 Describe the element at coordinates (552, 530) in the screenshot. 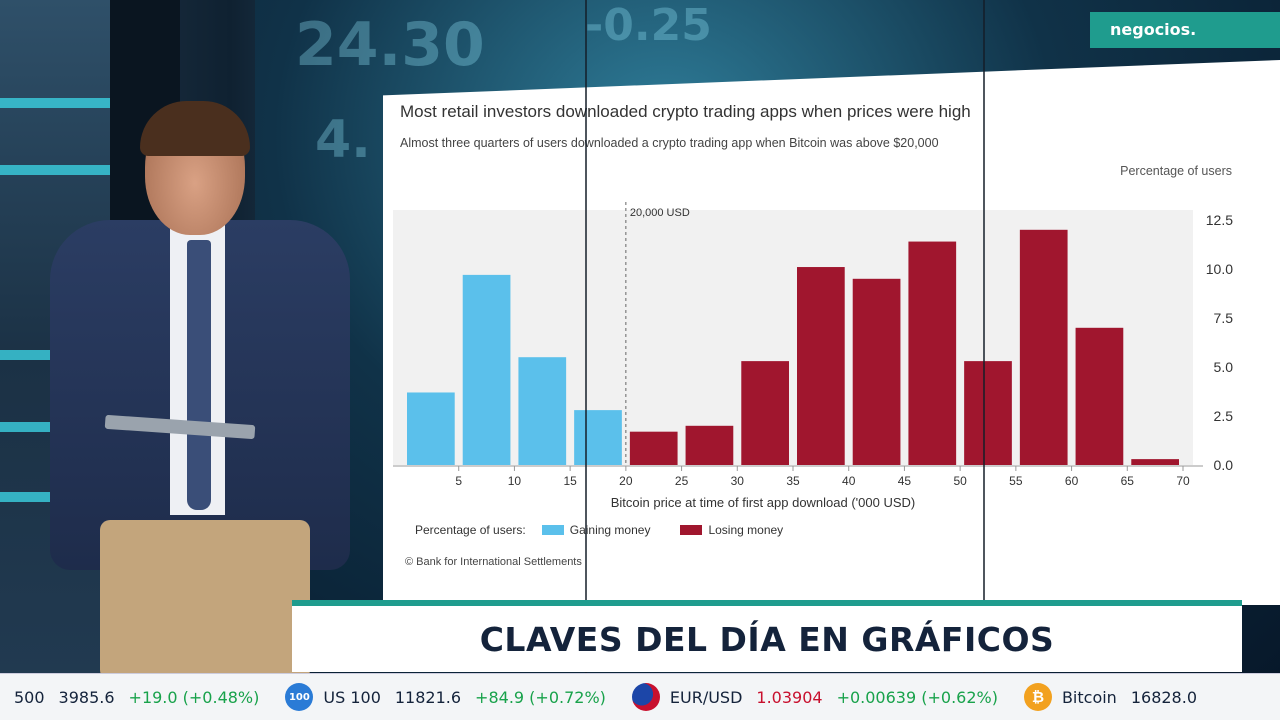

I see `legend-swatch-gaining` at that location.